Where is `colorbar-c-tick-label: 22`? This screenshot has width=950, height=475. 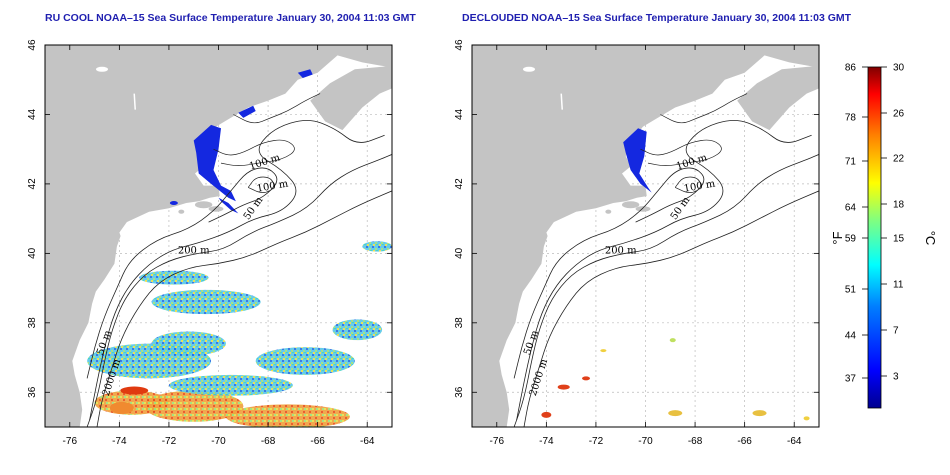 colorbar-c-tick-label: 22 is located at coordinates (899, 159).